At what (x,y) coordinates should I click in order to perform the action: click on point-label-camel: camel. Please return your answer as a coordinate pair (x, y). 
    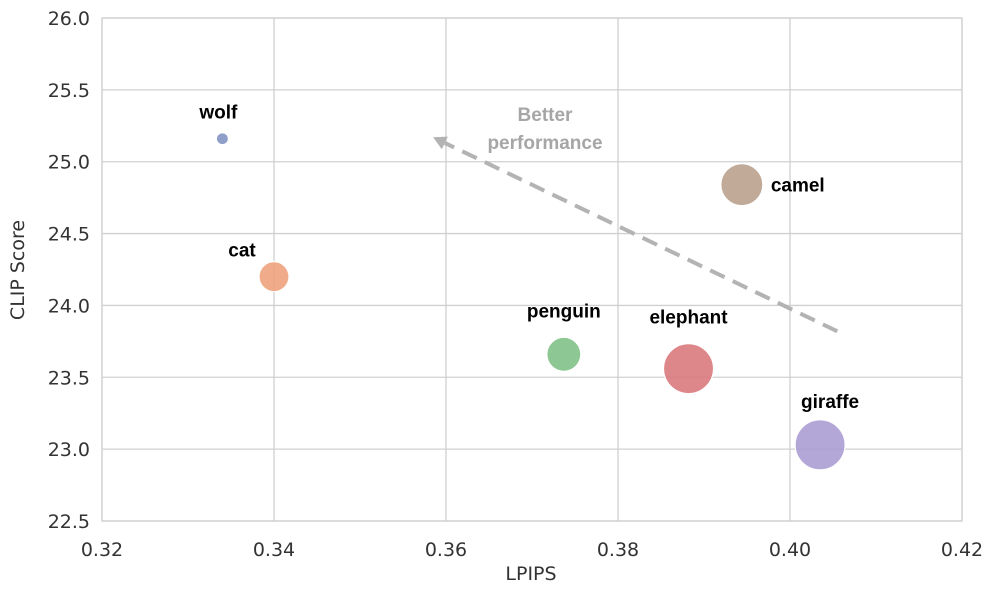
    Looking at the image, I should click on (798, 186).